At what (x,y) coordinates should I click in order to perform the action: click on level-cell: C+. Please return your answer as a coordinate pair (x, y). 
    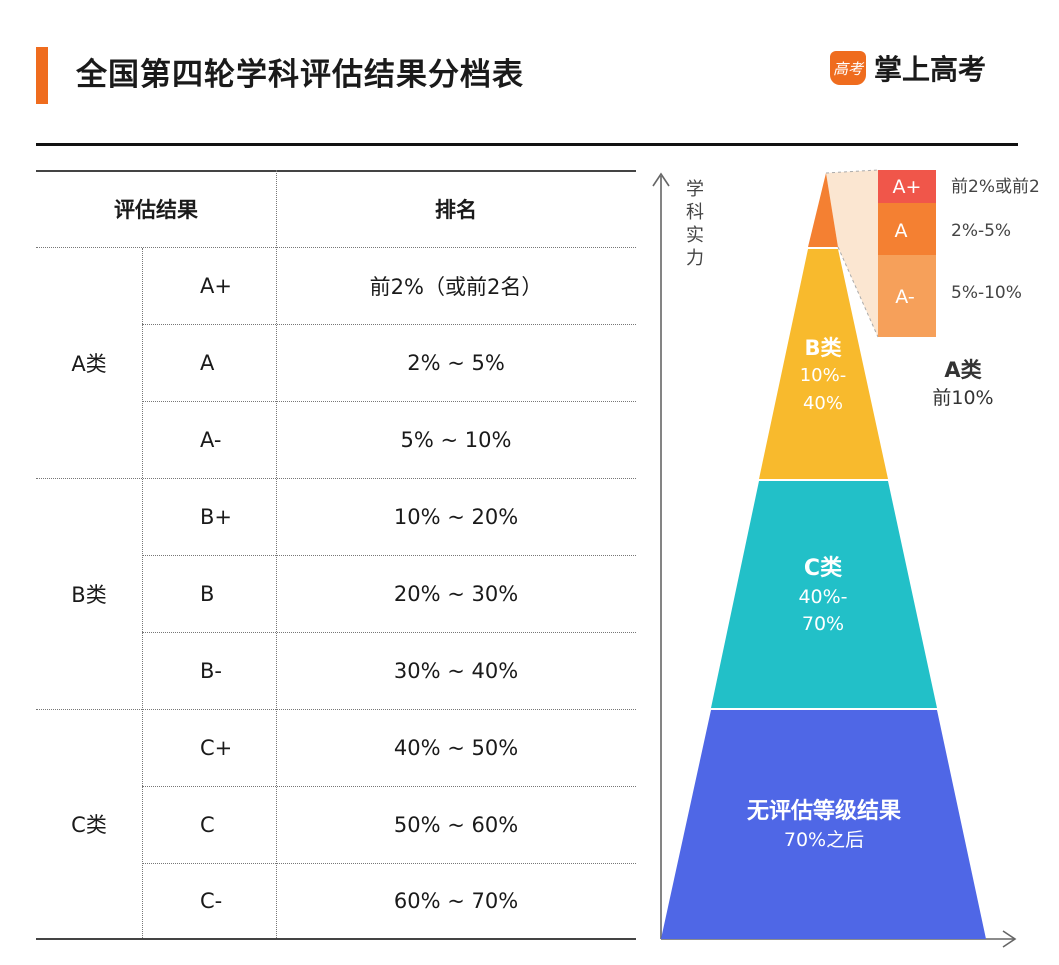
    Looking at the image, I should click on (216, 748).